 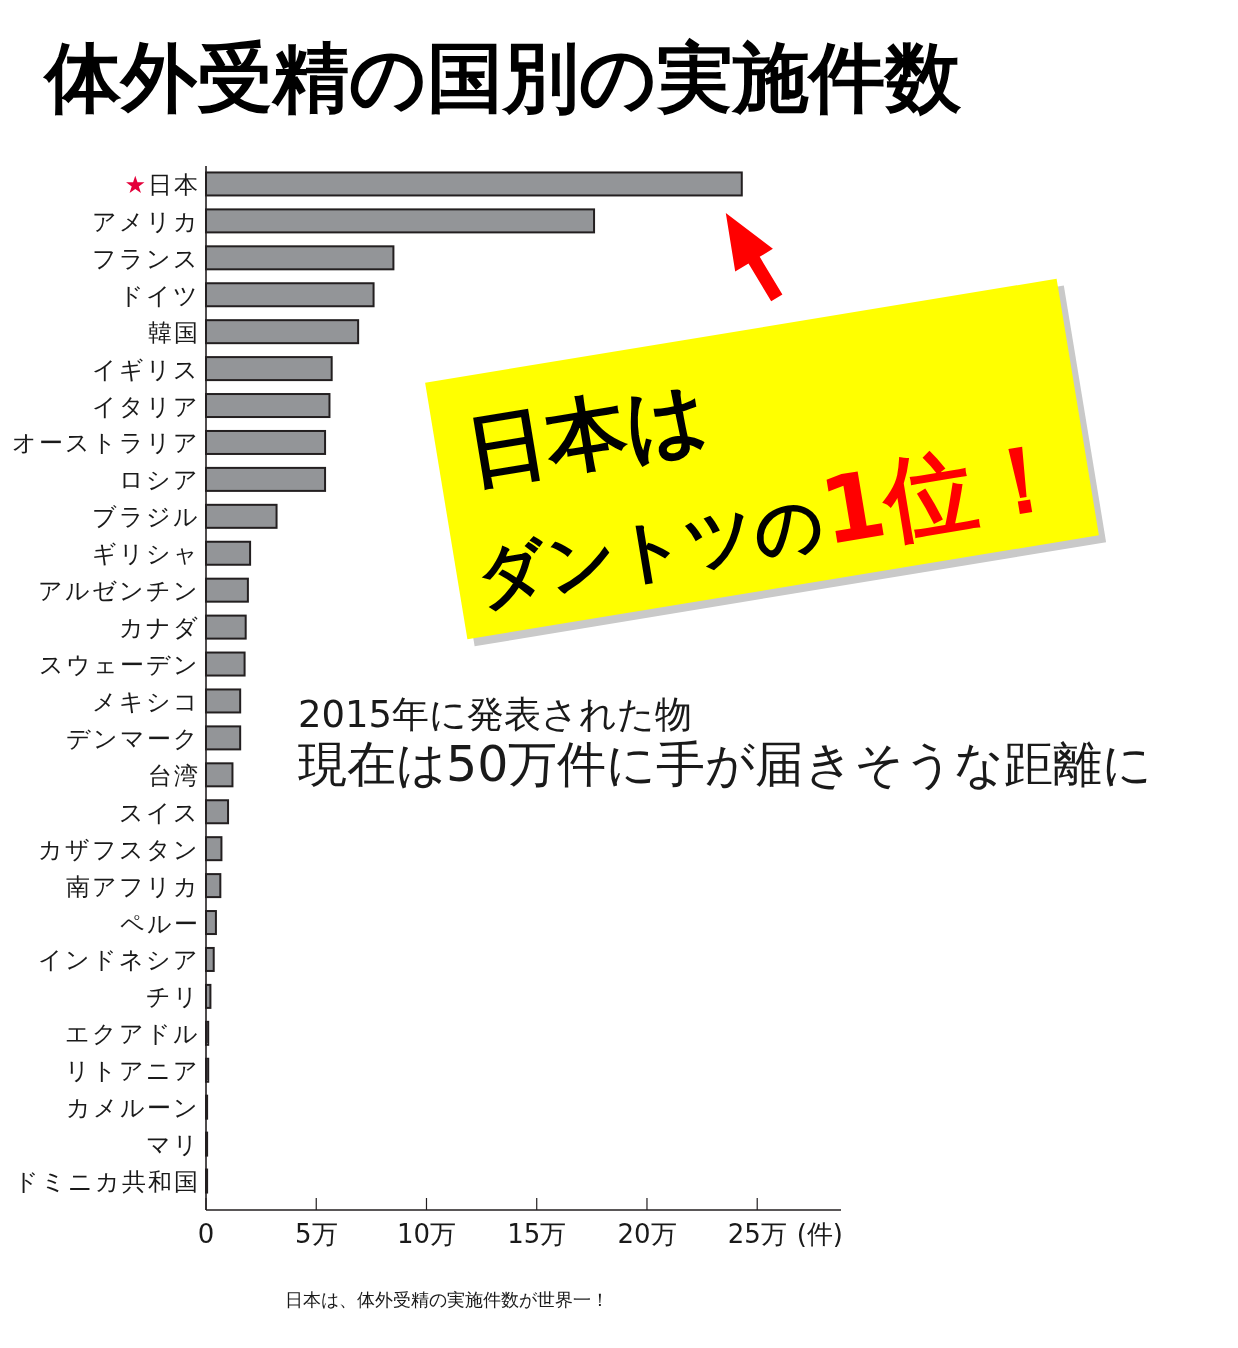 What do you see at coordinates (146, 369) in the screenshot?
I see `y-tick-label: イギリス` at bounding box center [146, 369].